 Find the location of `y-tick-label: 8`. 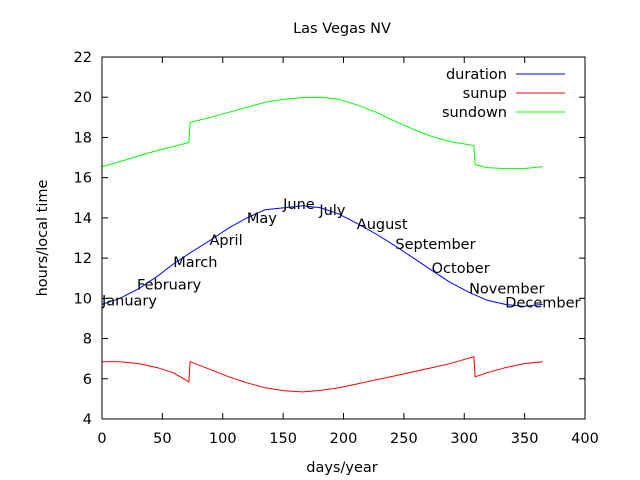

y-tick-label: 8 is located at coordinates (87, 340).